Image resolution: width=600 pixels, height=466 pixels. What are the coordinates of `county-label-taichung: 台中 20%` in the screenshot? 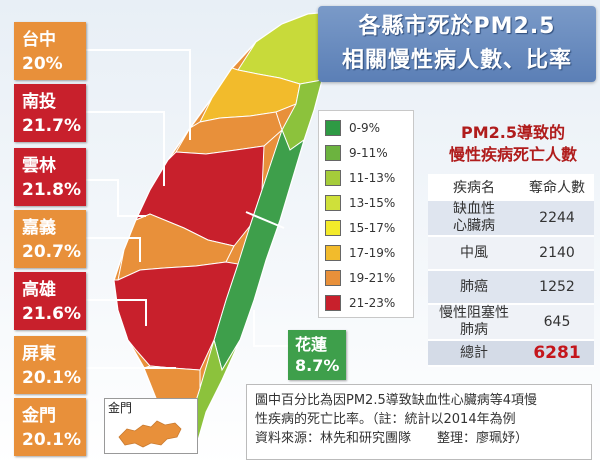 It's located at (50, 51).